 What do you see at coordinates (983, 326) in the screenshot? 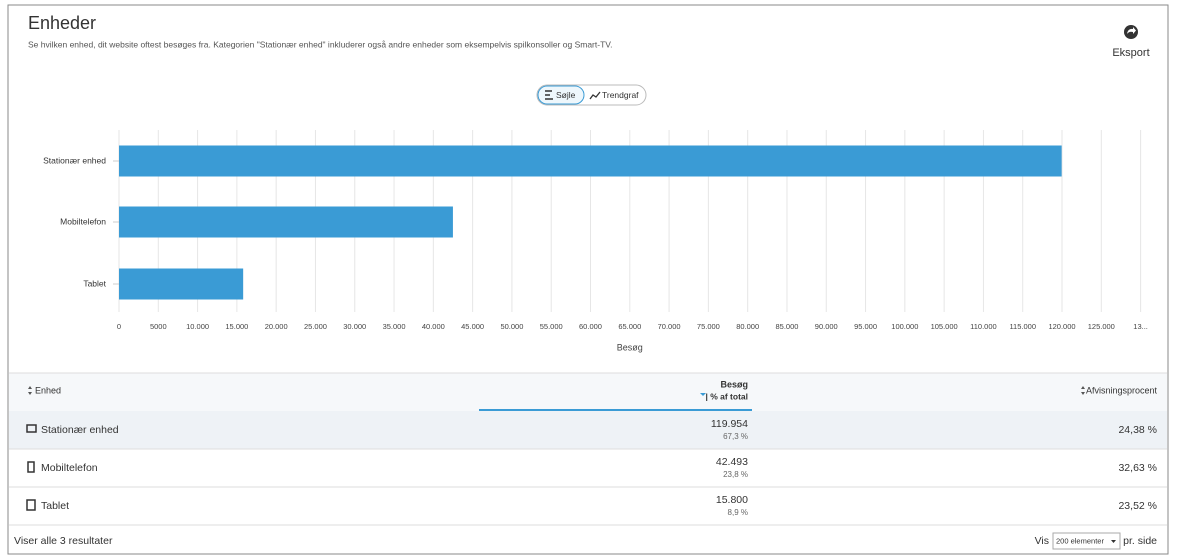
I see `x-tick-label: 110.000` at bounding box center [983, 326].